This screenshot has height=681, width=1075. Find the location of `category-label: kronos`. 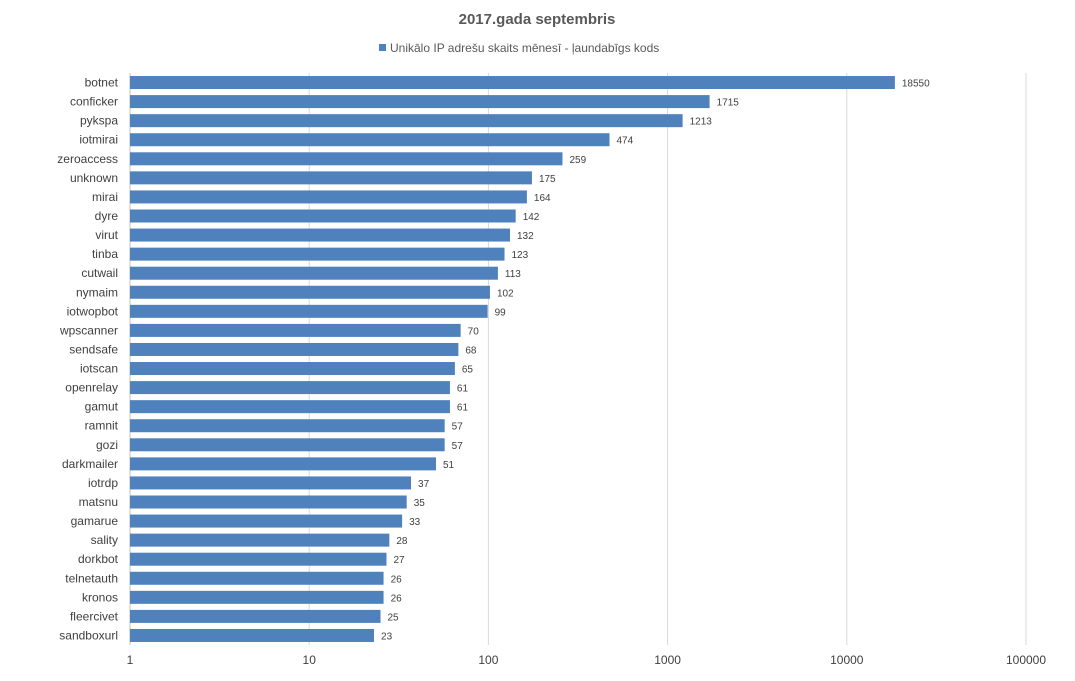

category-label: kronos is located at coordinates (100, 597).